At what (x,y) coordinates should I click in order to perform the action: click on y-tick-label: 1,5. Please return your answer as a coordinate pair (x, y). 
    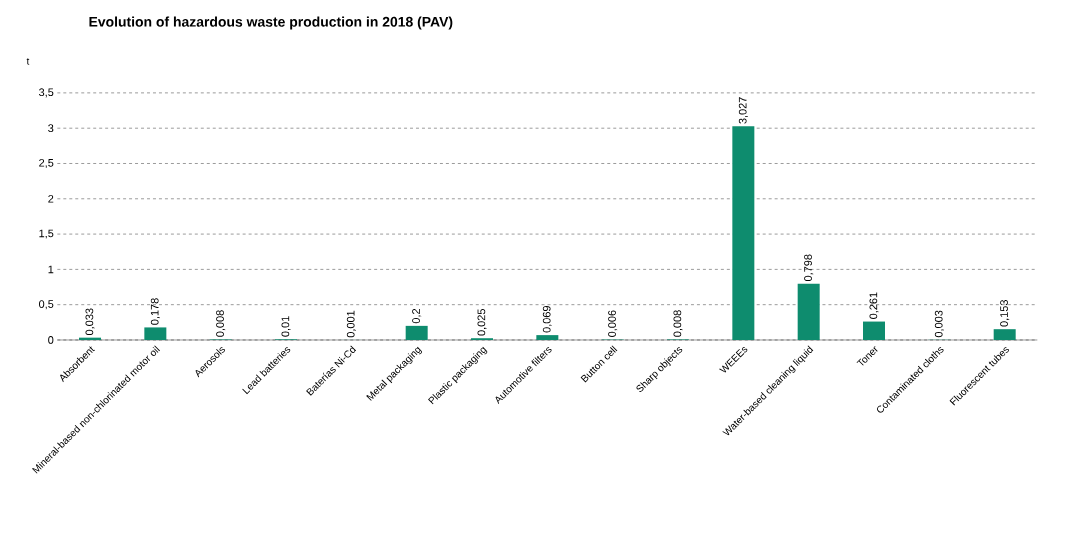
    Looking at the image, I should click on (46, 234).